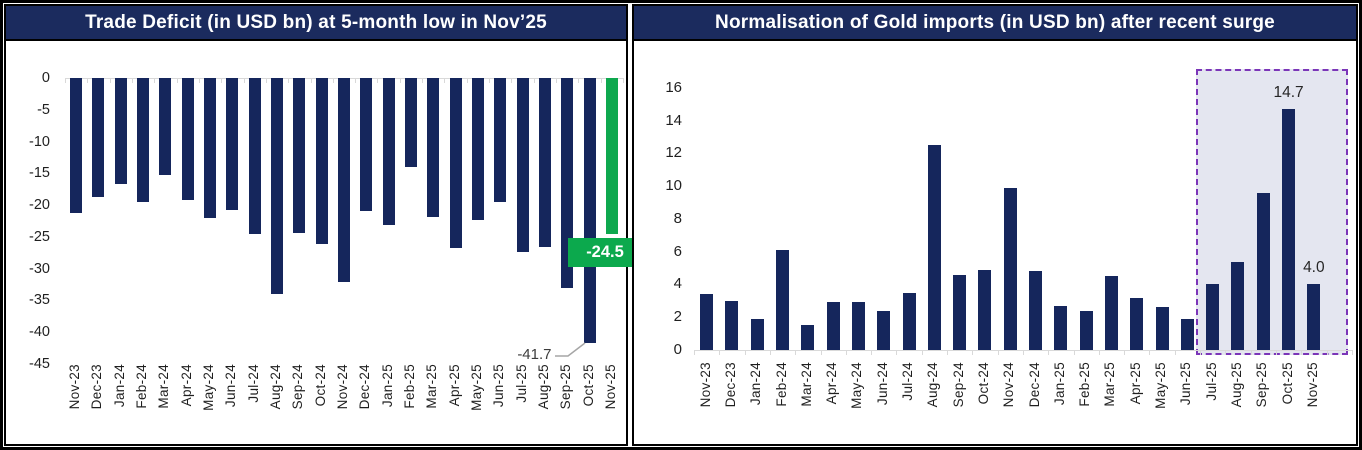 The width and height of the screenshot is (1362, 450). Describe the element at coordinates (908, 381) in the screenshot. I see `x-axis-label: Jul-24` at that location.